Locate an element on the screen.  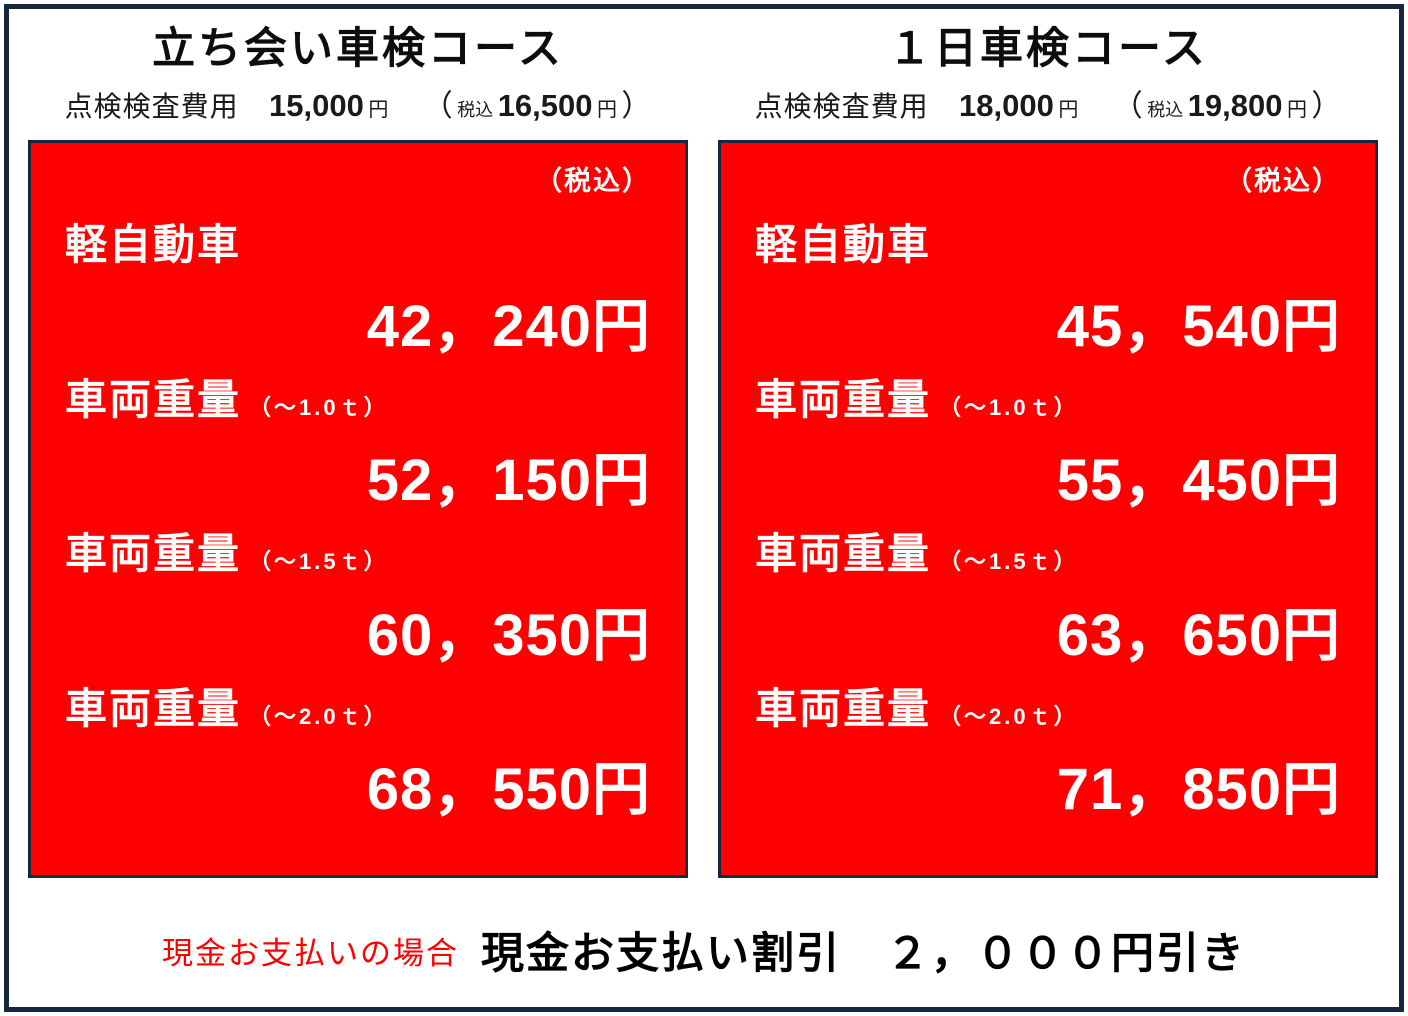
fee-tax-group: （ 税込 16,500 円 ） is located at coordinates (537, 106).